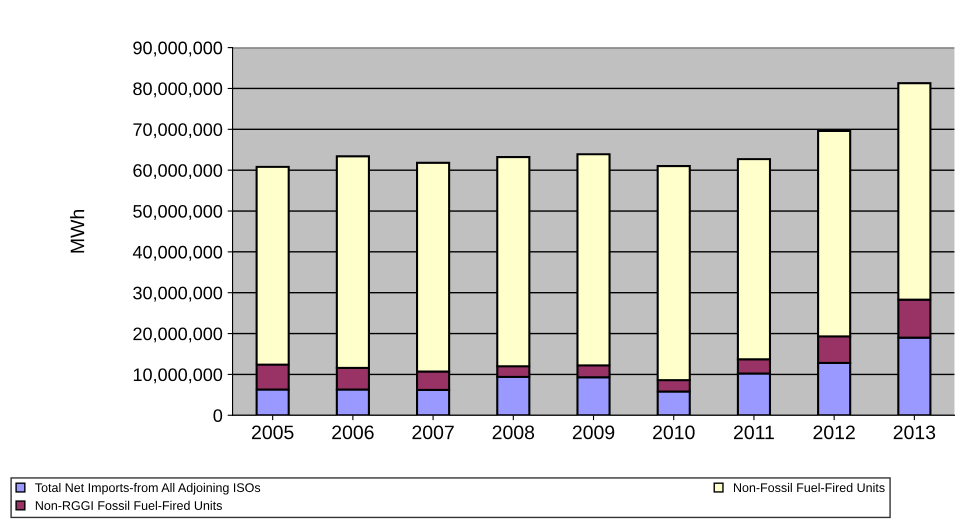 The width and height of the screenshot is (969, 529). What do you see at coordinates (177, 335) in the screenshot?
I see `y-tick-label: 20,000,000` at bounding box center [177, 335].